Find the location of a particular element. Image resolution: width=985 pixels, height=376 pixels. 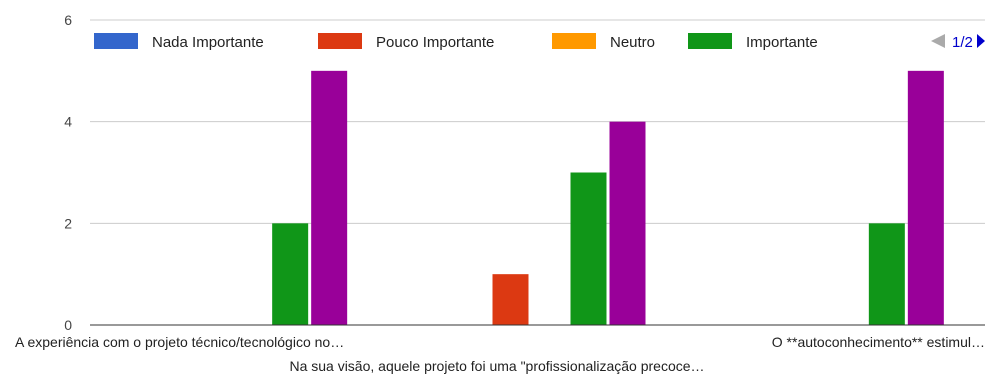

previous-page-icon is located at coordinates (938, 41).